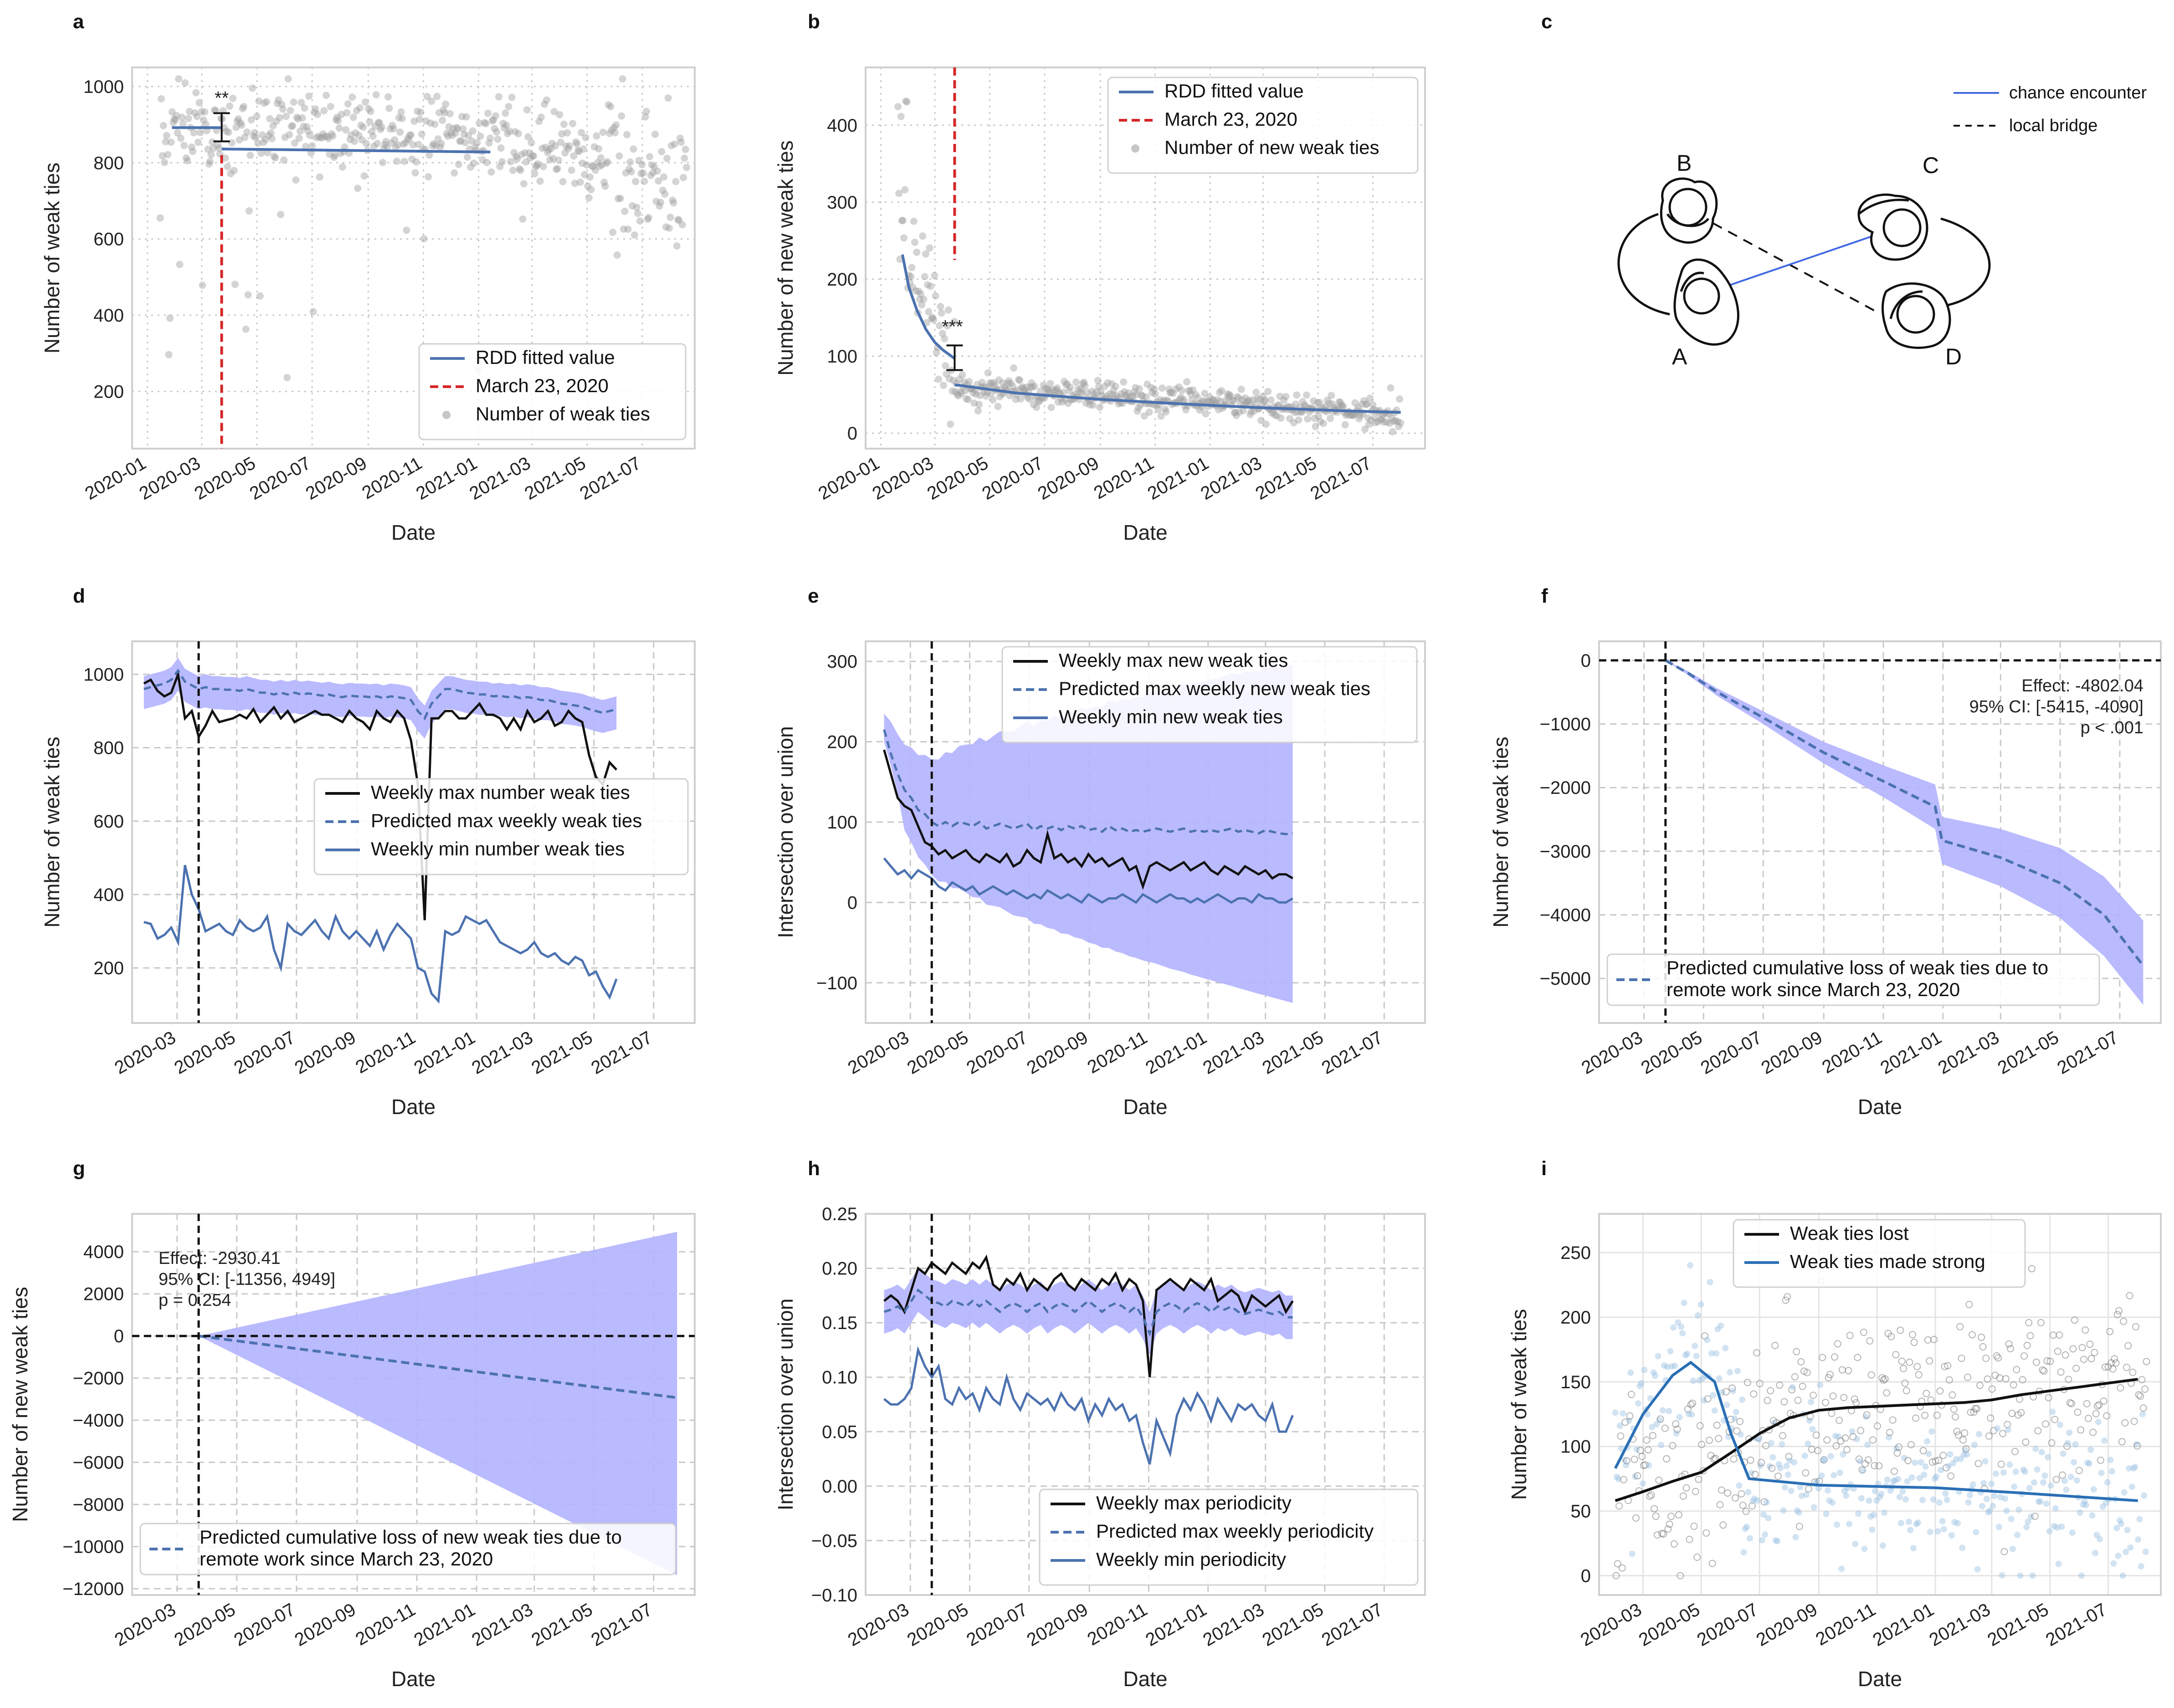 The height and width of the screenshot is (1708, 2174). I want to click on effect-annotation: 95% CI: [-11356, 4949], so click(247, 1280).